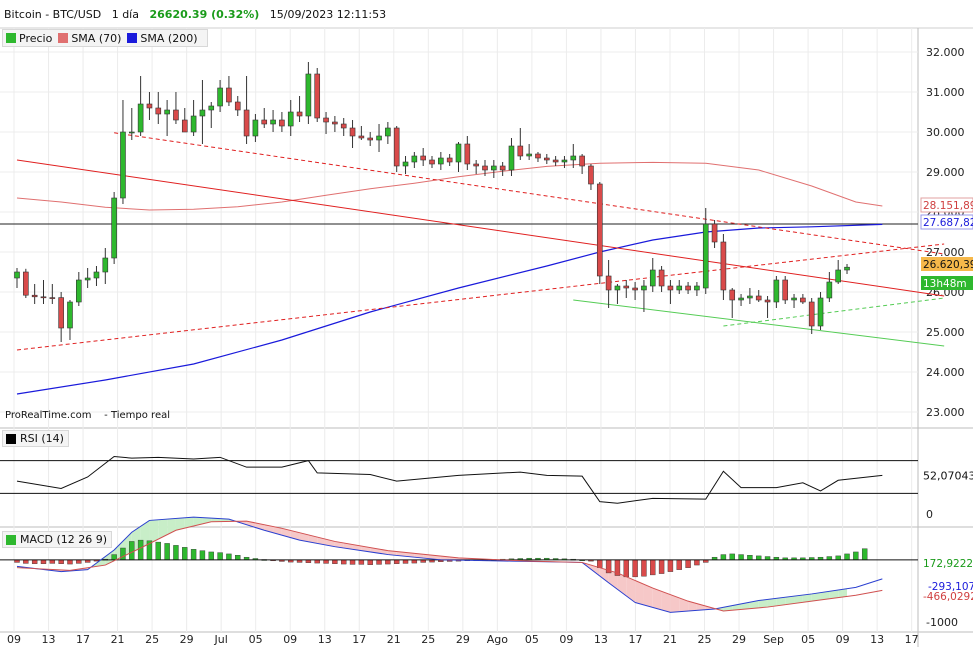  What do you see at coordinates (948, 475) in the screenshot?
I see `rsi-value: 52,07043` at bounding box center [948, 475].